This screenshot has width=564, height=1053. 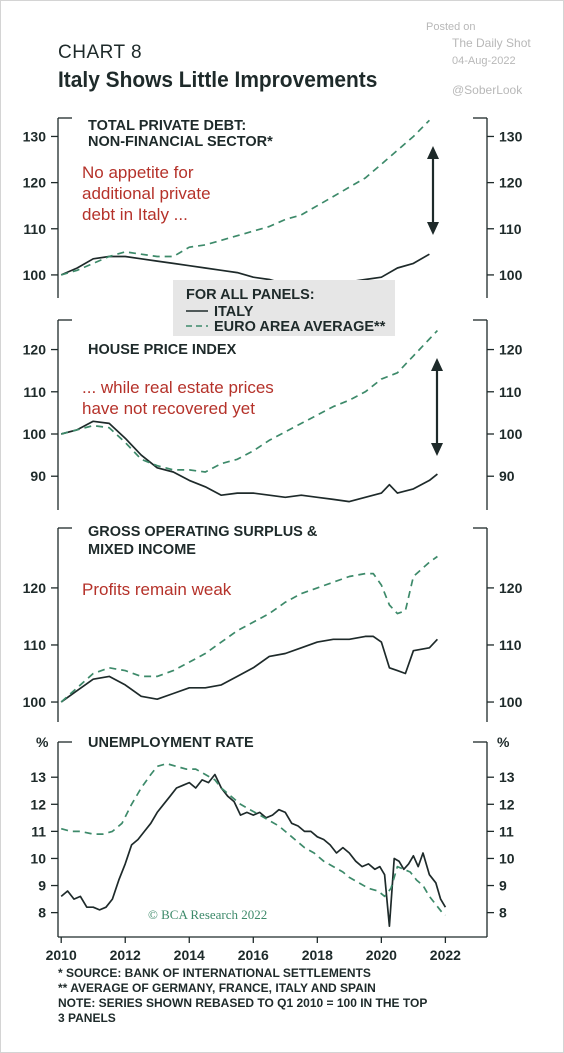 I want to click on panel-title: TOTAL PRIVATE DEBT:, so click(x=167, y=126).